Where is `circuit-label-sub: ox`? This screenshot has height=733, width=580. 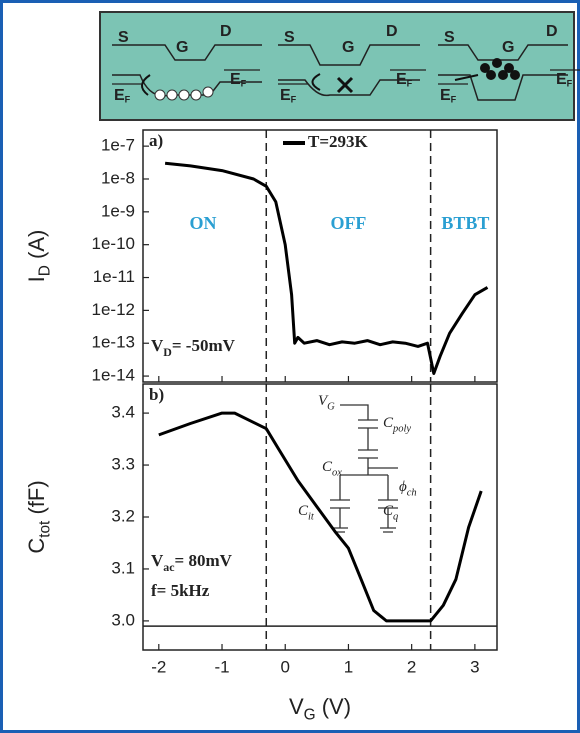
circuit-label-sub: ox is located at coordinates (337, 473).